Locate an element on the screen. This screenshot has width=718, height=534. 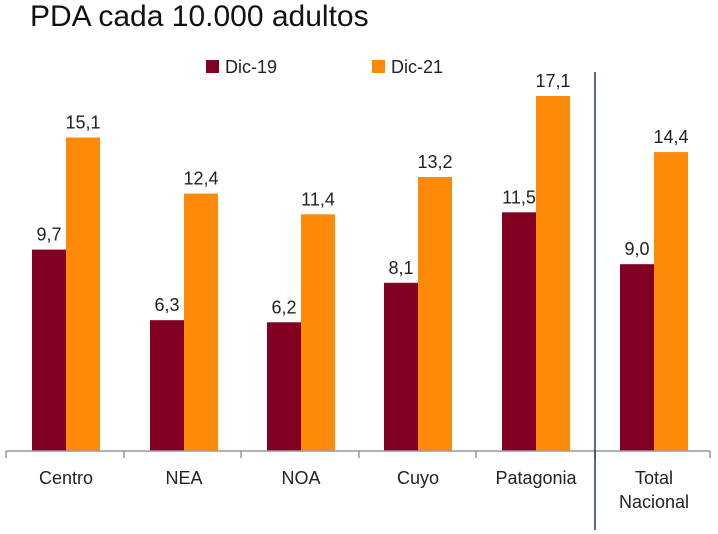
value-label-dic-21-noa: 11,4 is located at coordinates (318, 199).